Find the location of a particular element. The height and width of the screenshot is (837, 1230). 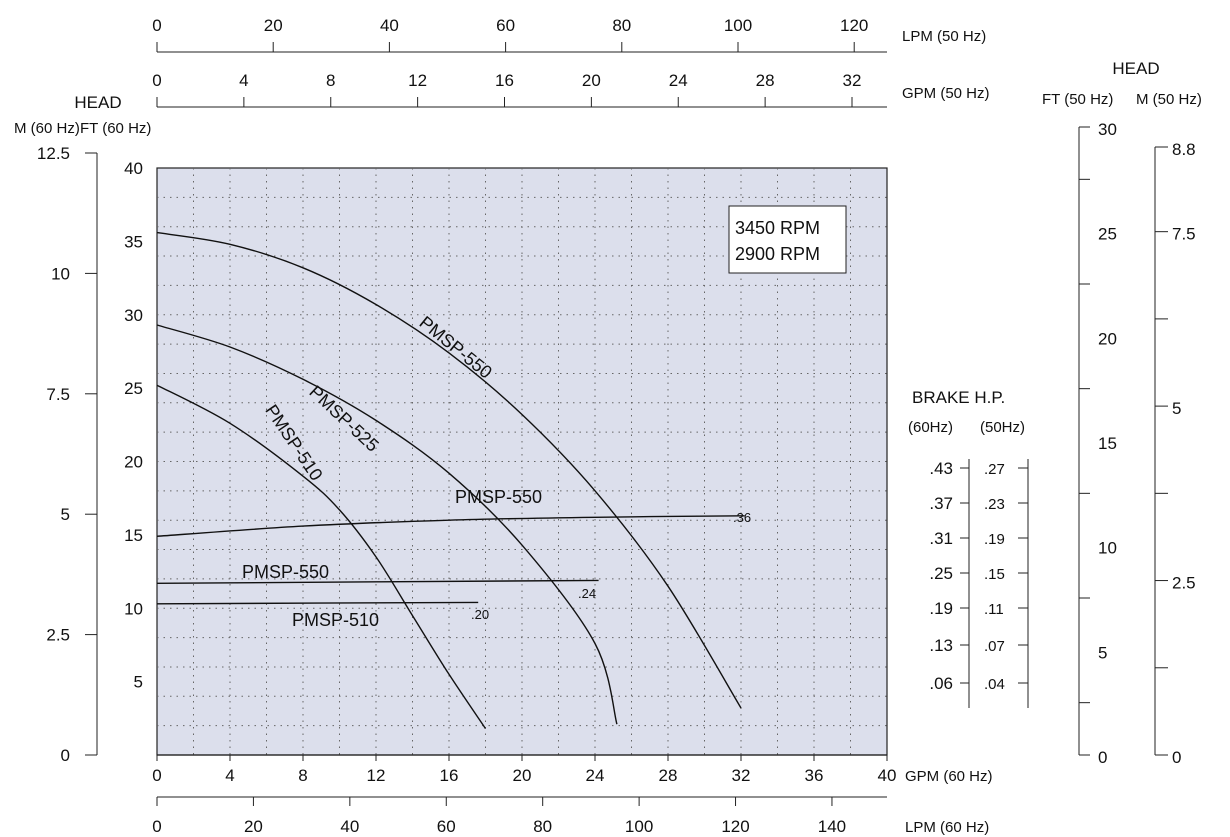

left-head-title: HEAD is located at coordinates (97, 102).